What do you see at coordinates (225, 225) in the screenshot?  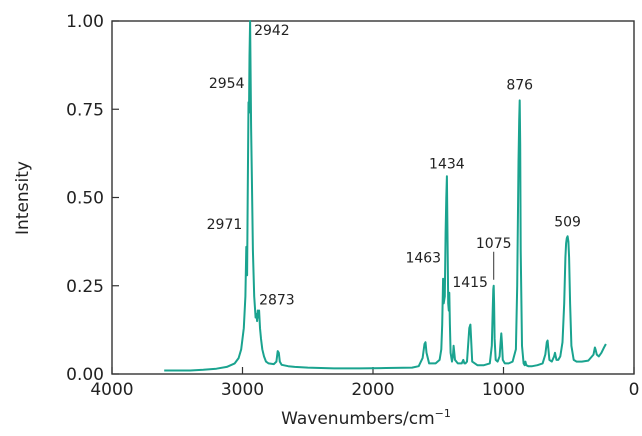 I see `peak-label: 2971` at bounding box center [225, 225].